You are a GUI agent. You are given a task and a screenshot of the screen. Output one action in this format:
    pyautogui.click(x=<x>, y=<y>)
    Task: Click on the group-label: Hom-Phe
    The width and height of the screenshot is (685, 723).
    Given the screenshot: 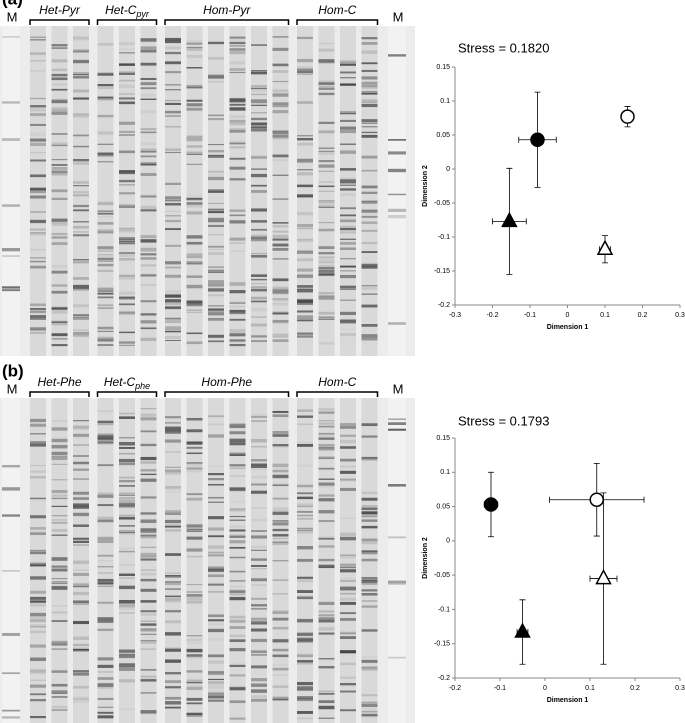 What is the action you would take?
    pyautogui.click(x=226, y=382)
    